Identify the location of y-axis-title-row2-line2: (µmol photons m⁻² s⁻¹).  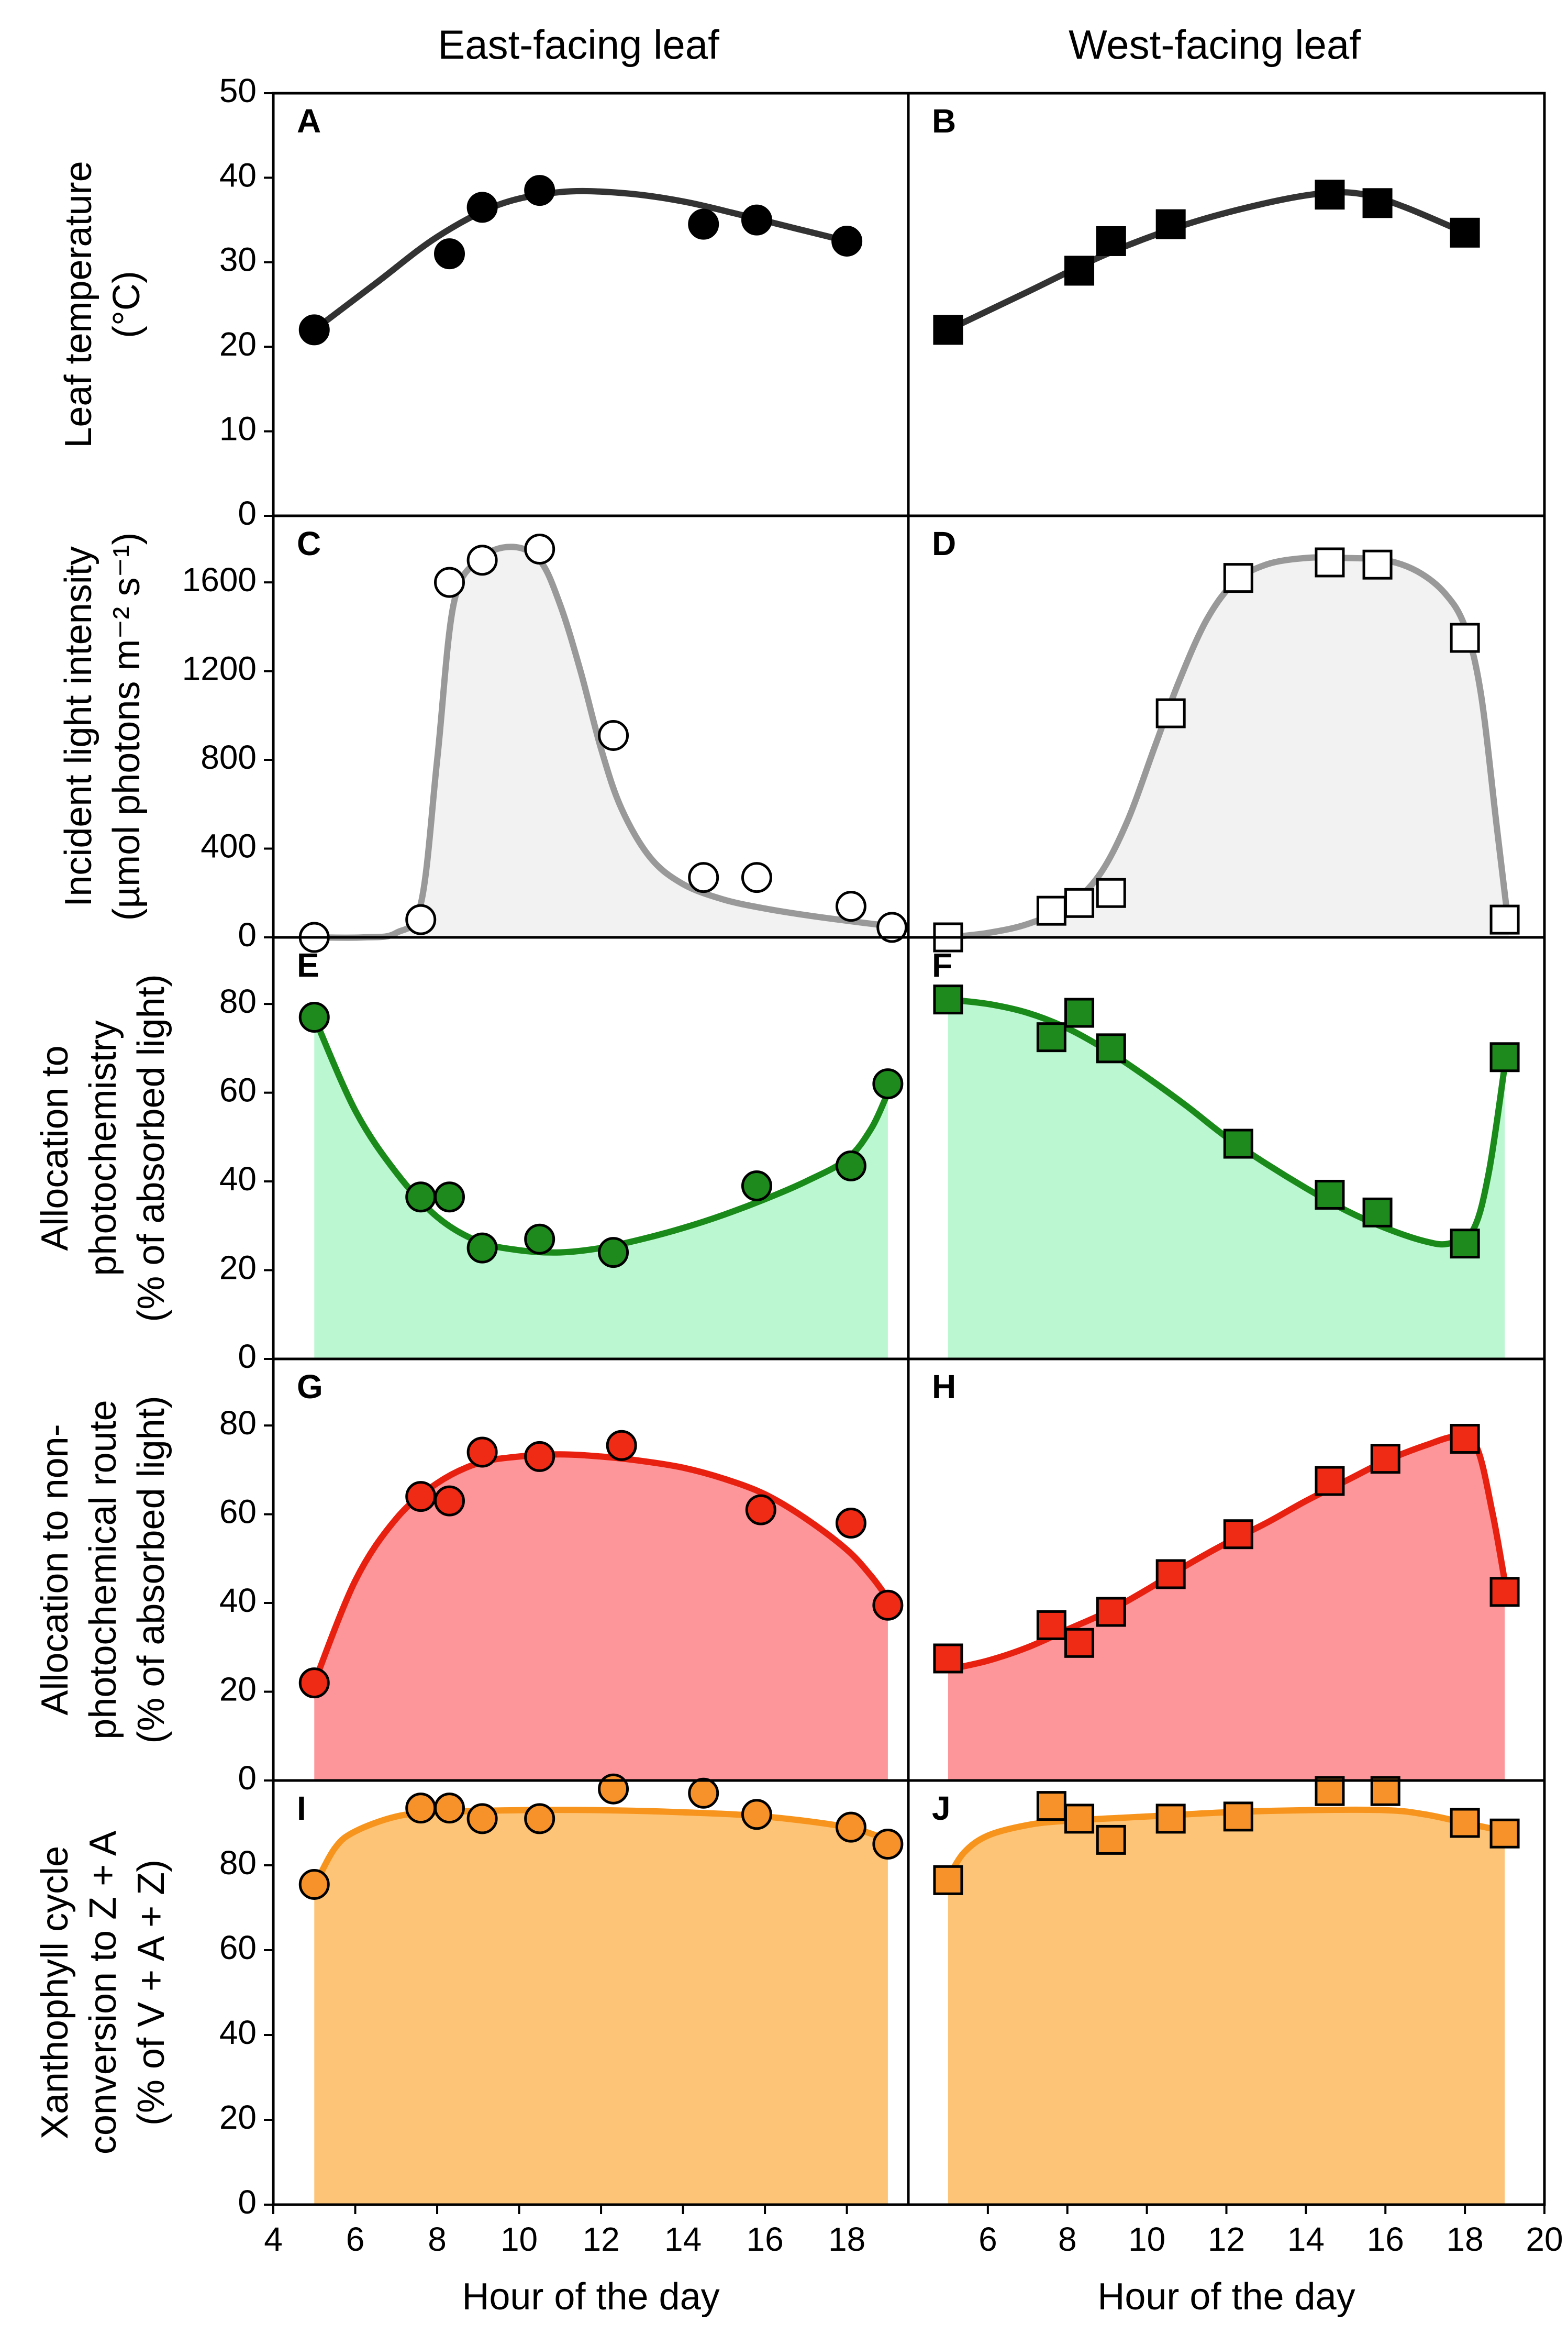
(127, 727).